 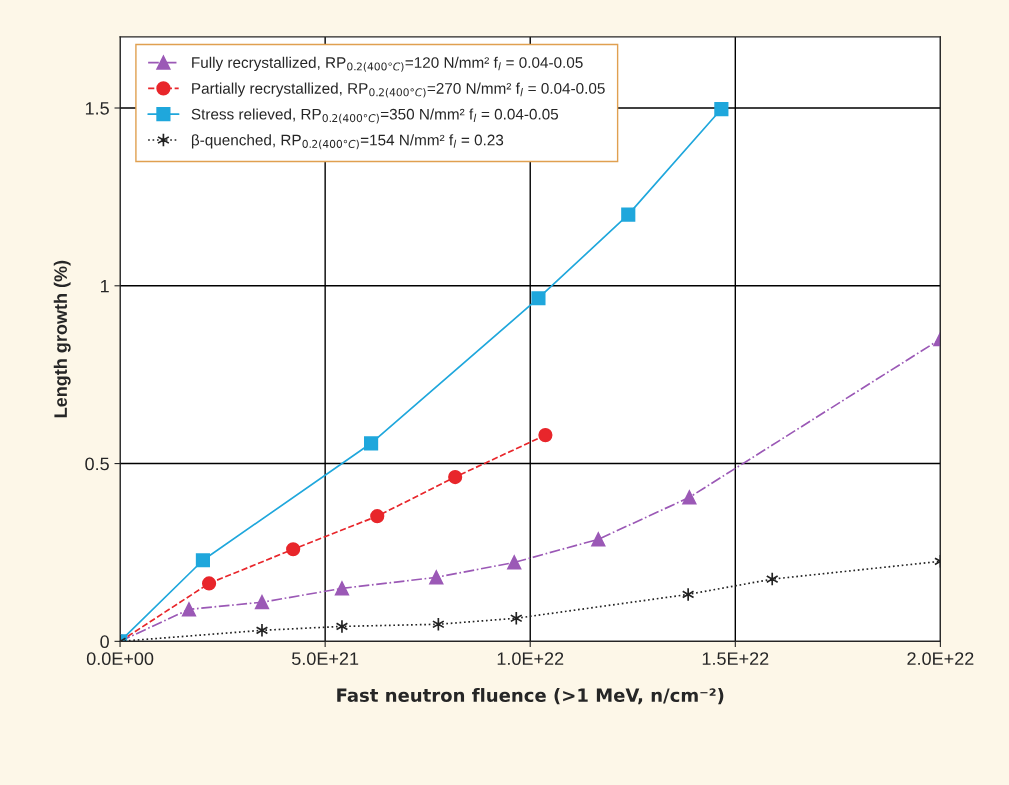 What do you see at coordinates (97, 464) in the screenshot?
I see `y-tick-label: 0.5` at bounding box center [97, 464].